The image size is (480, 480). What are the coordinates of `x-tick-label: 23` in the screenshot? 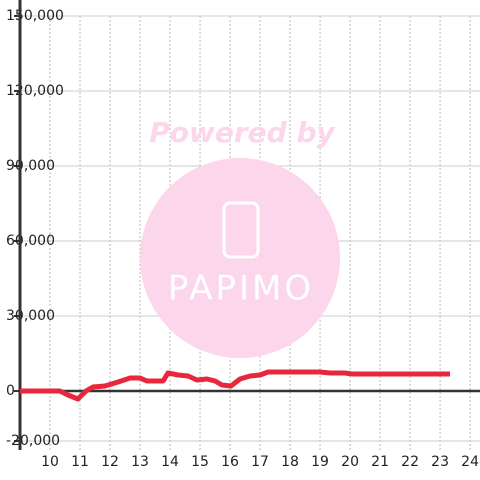 It's located at (440, 462).